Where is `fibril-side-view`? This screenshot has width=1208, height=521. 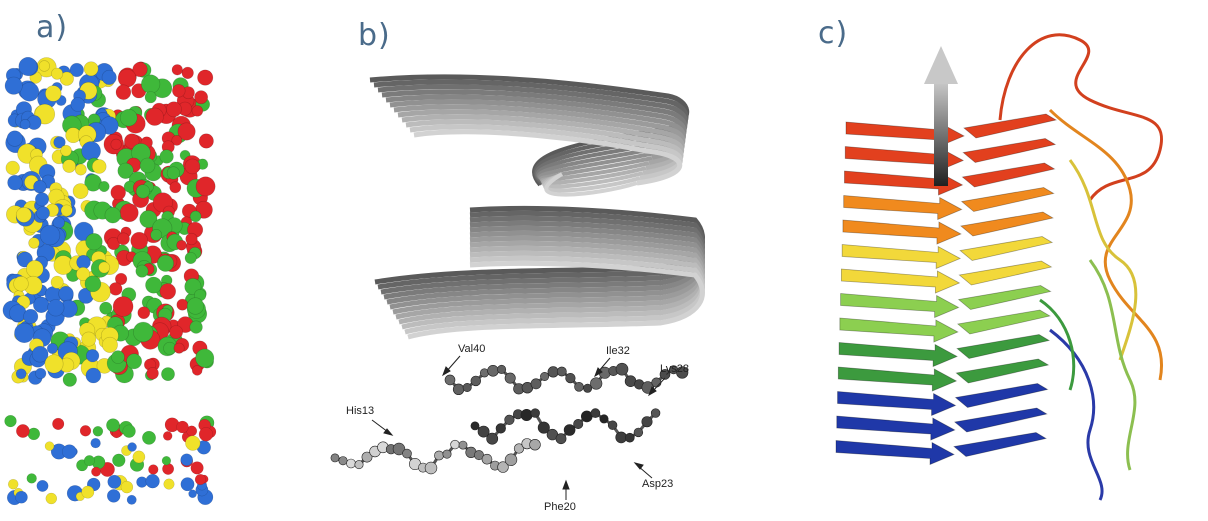
fibril-side-view is located at coordinates (109, 221).